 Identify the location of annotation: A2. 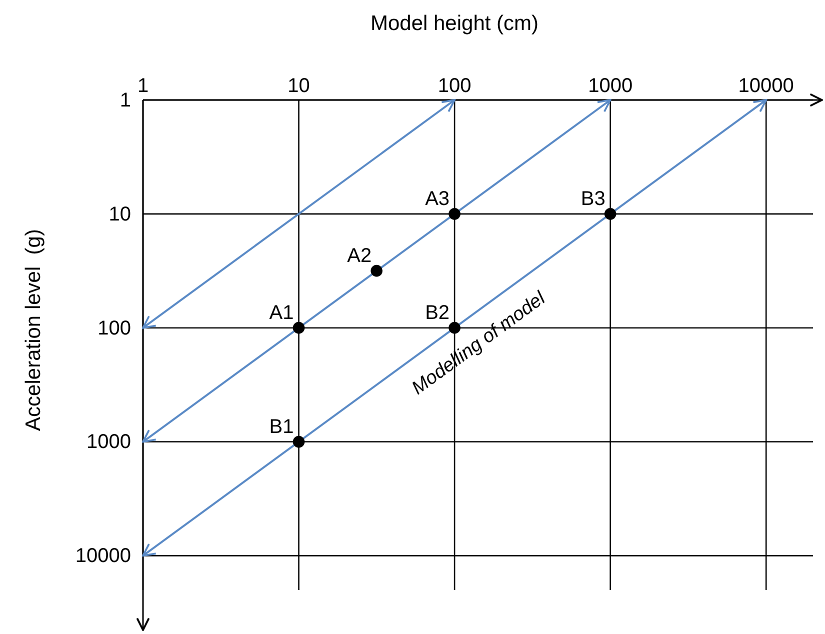
(359, 255).